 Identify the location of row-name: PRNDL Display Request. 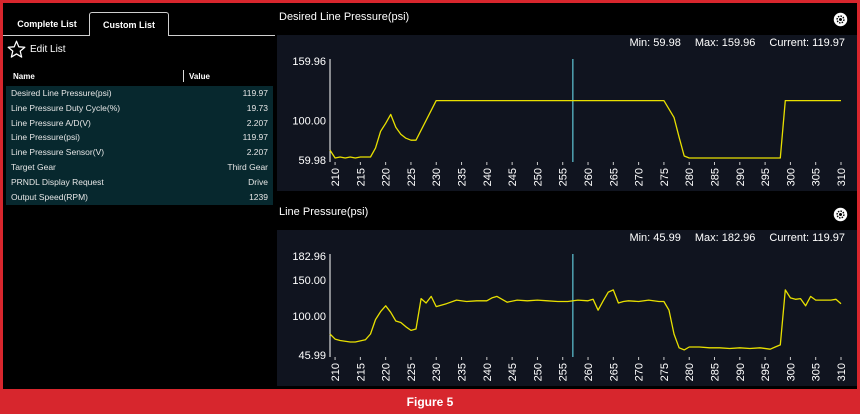
(57, 181).